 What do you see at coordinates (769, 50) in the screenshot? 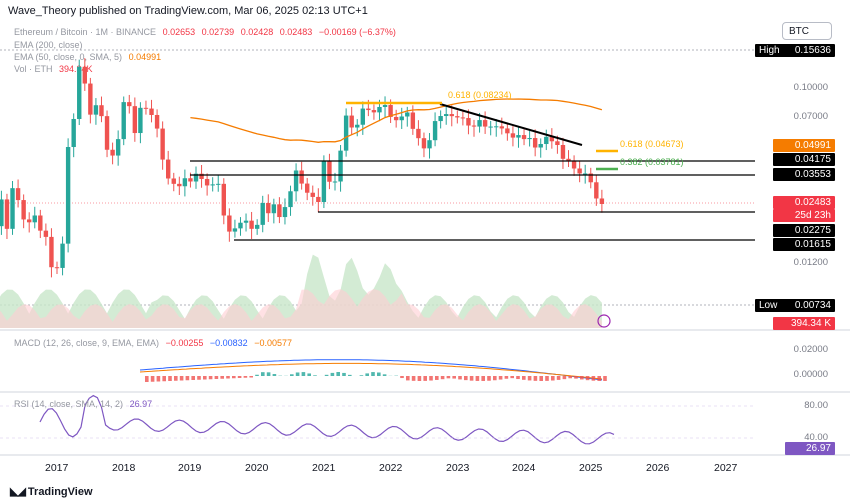
I see `high-label: High` at bounding box center [769, 50].